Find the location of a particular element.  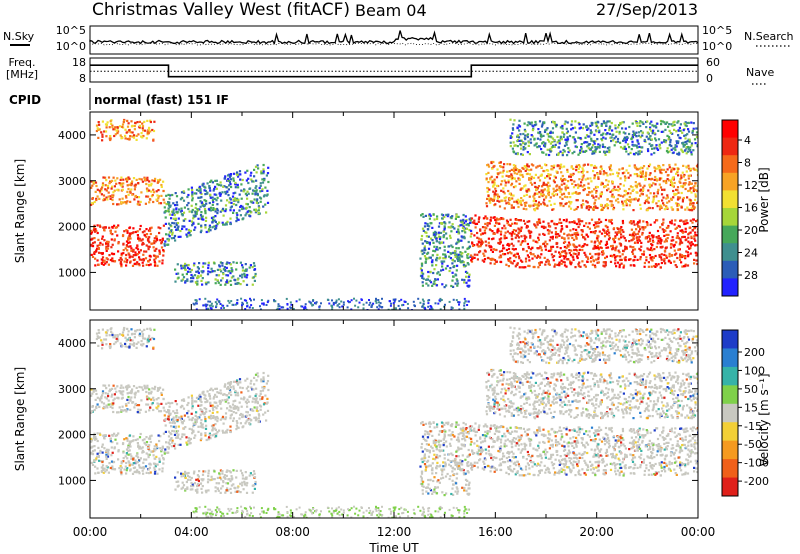

power-cell-2075 is located at coordinates (597, 240).